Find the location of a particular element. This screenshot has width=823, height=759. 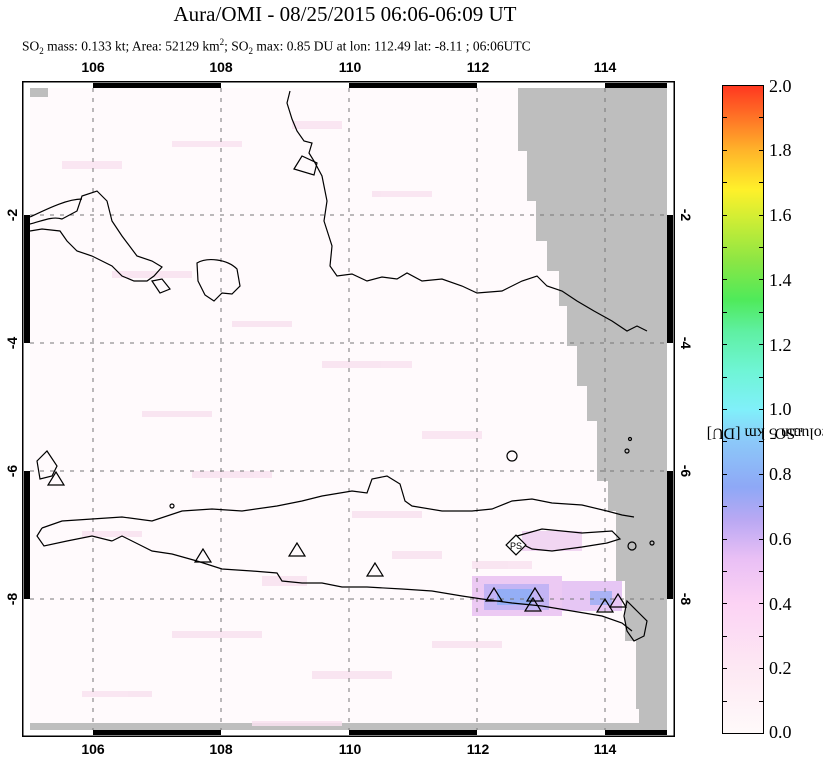

lon-tick-bottom: 112 is located at coordinates (478, 749).